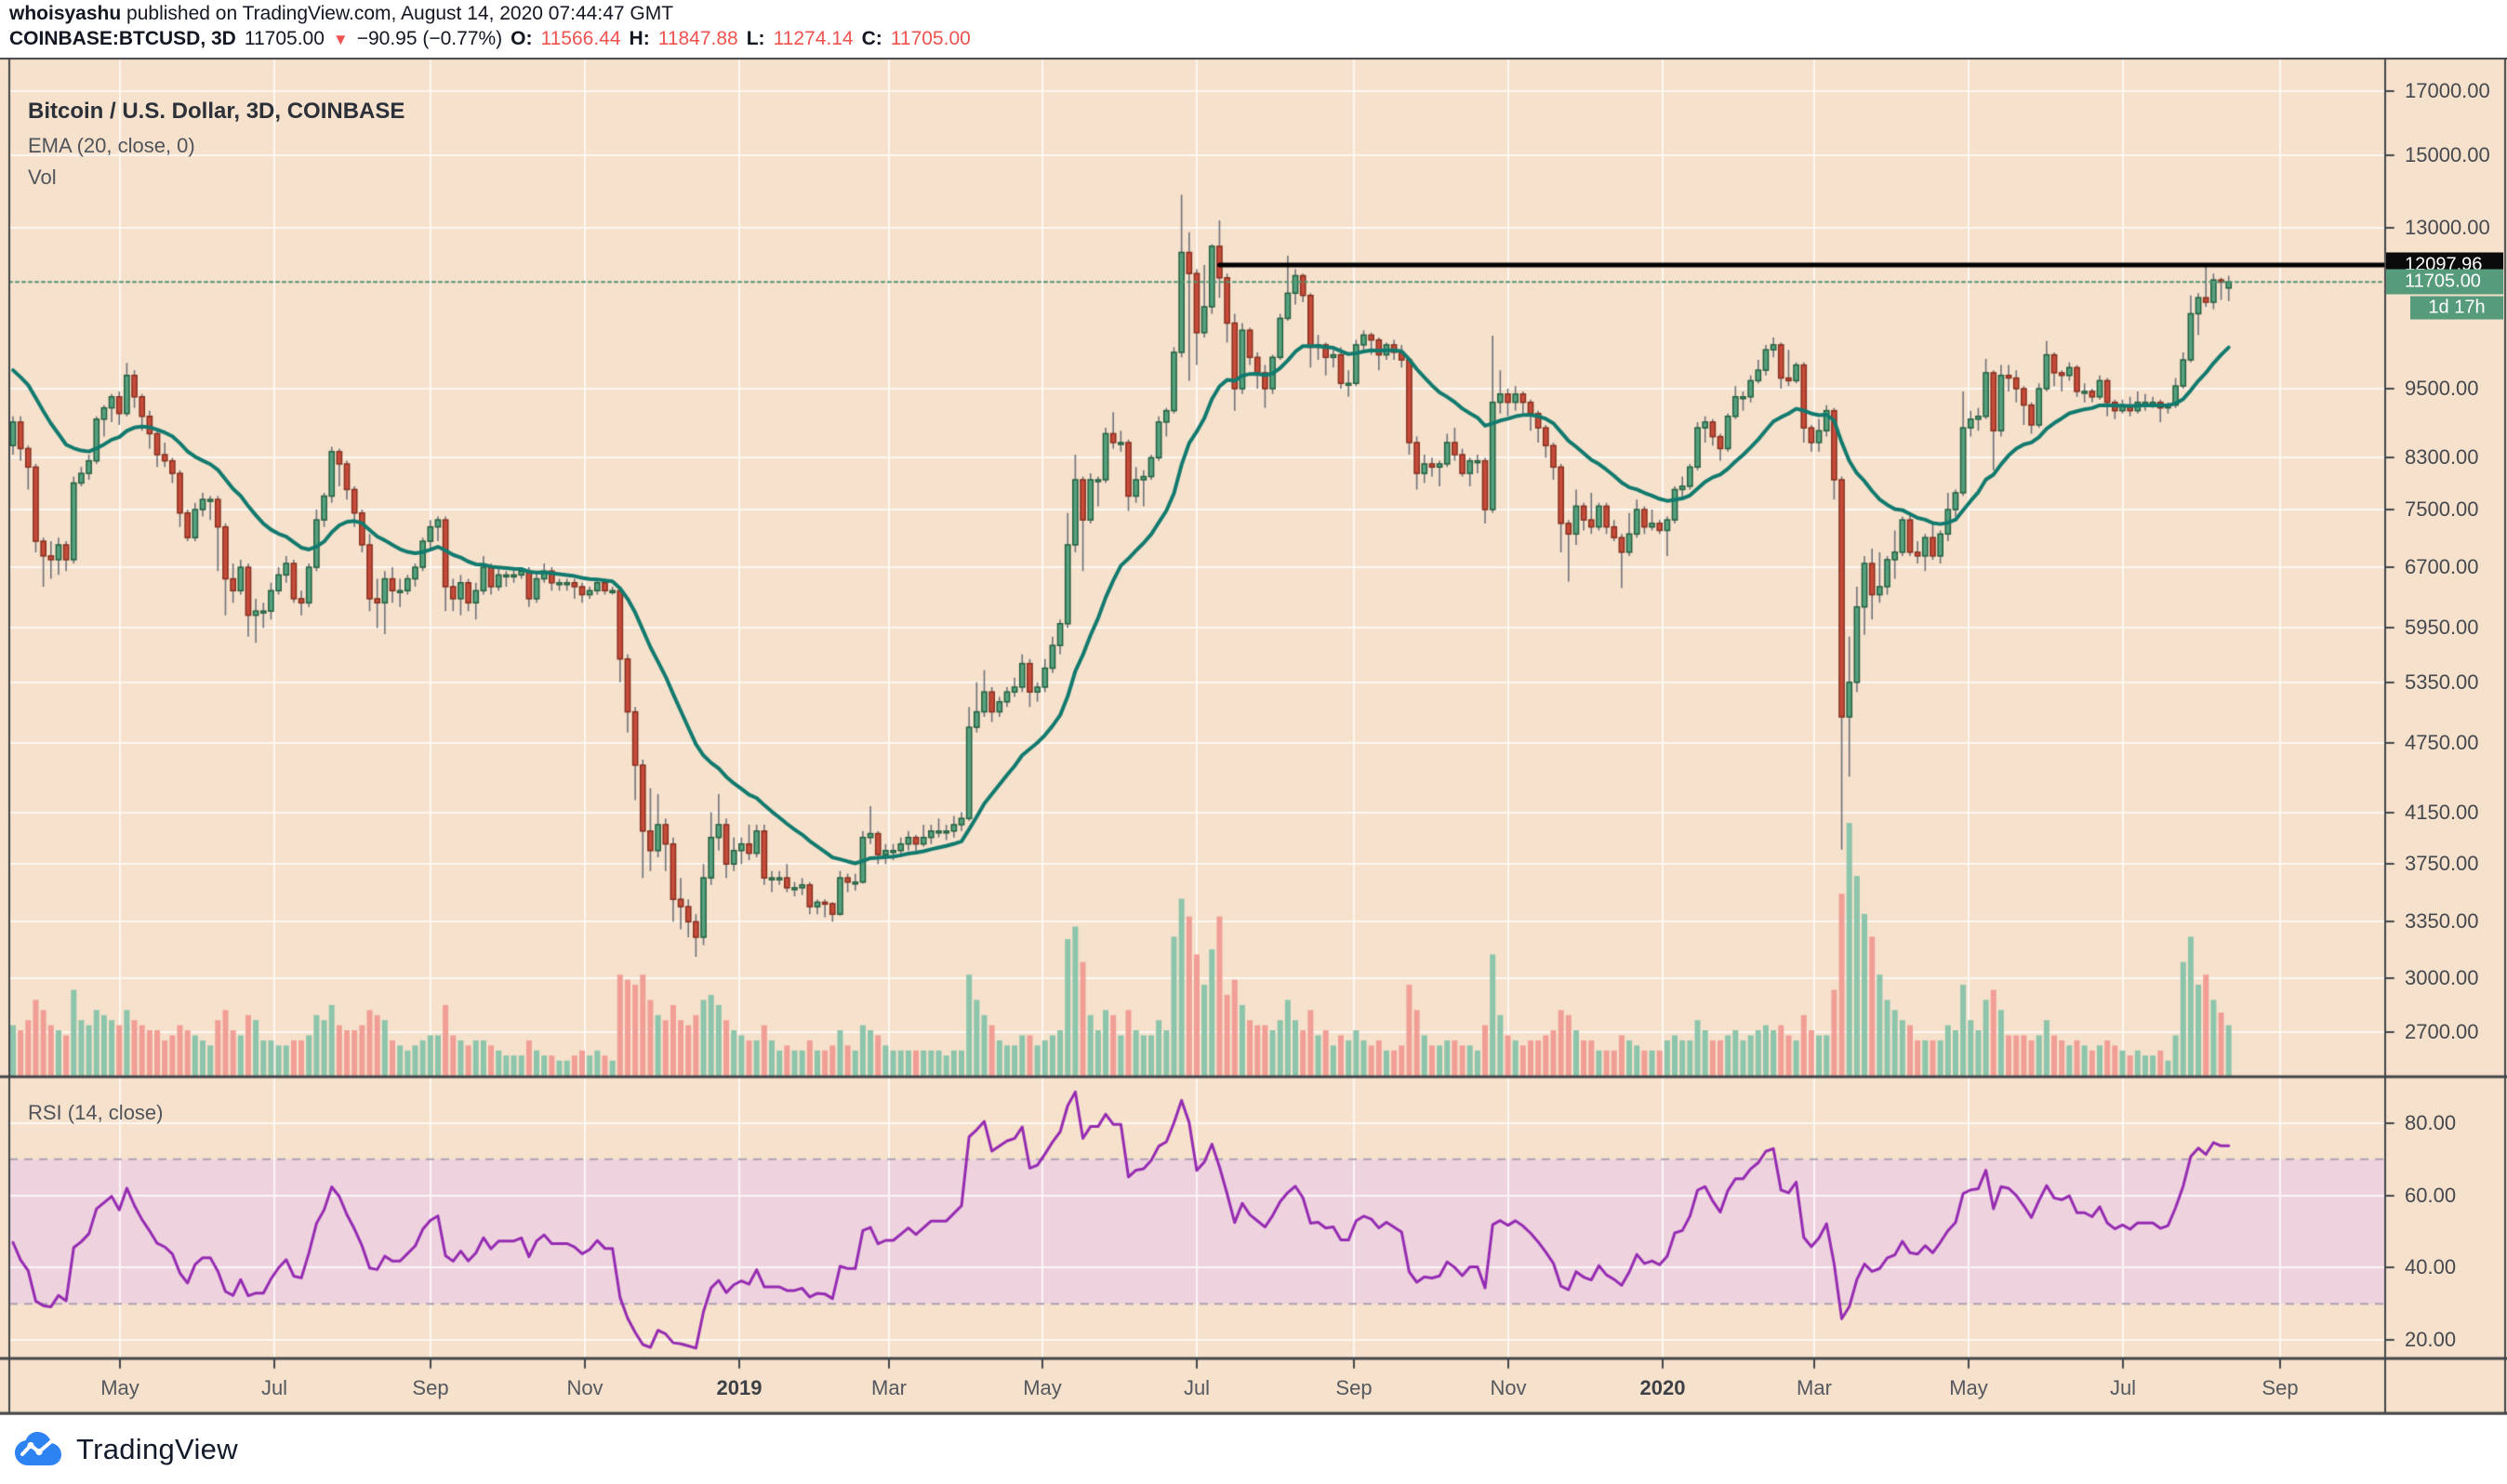 The width and height of the screenshot is (2507, 1484). I want to click on low-key: L:, so click(755, 38).